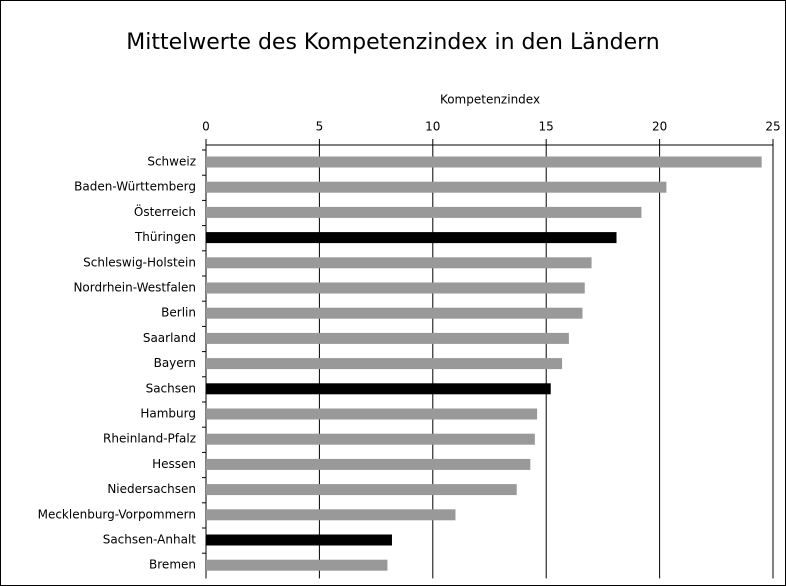 This screenshot has height=586, width=786. What do you see at coordinates (165, 237) in the screenshot?
I see `y-tick-label: Thüringen` at bounding box center [165, 237].